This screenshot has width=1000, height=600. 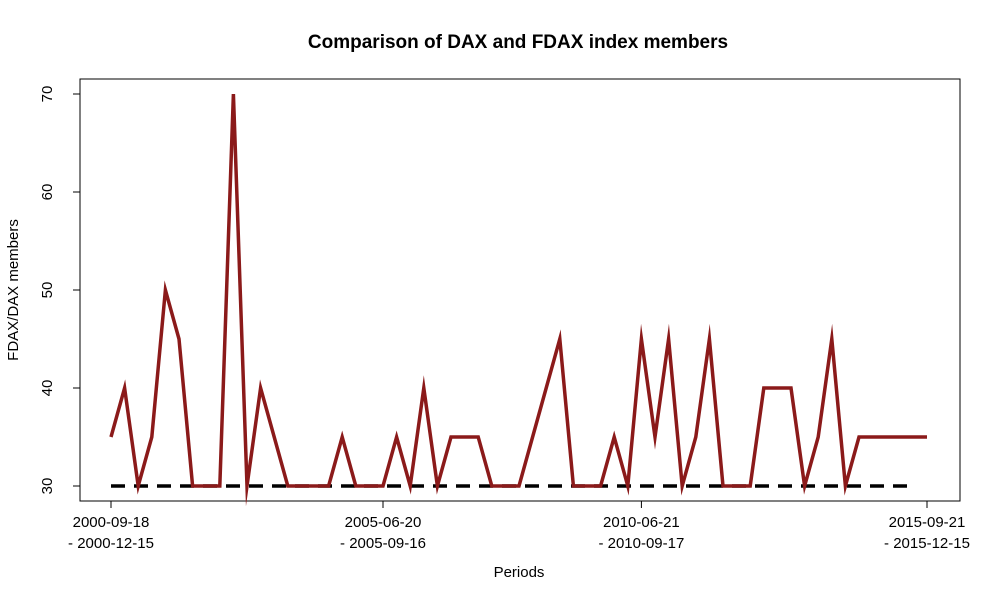 What do you see at coordinates (518, 42) in the screenshot?
I see `chart-title: Comparison of DAX and FDAX index members` at bounding box center [518, 42].